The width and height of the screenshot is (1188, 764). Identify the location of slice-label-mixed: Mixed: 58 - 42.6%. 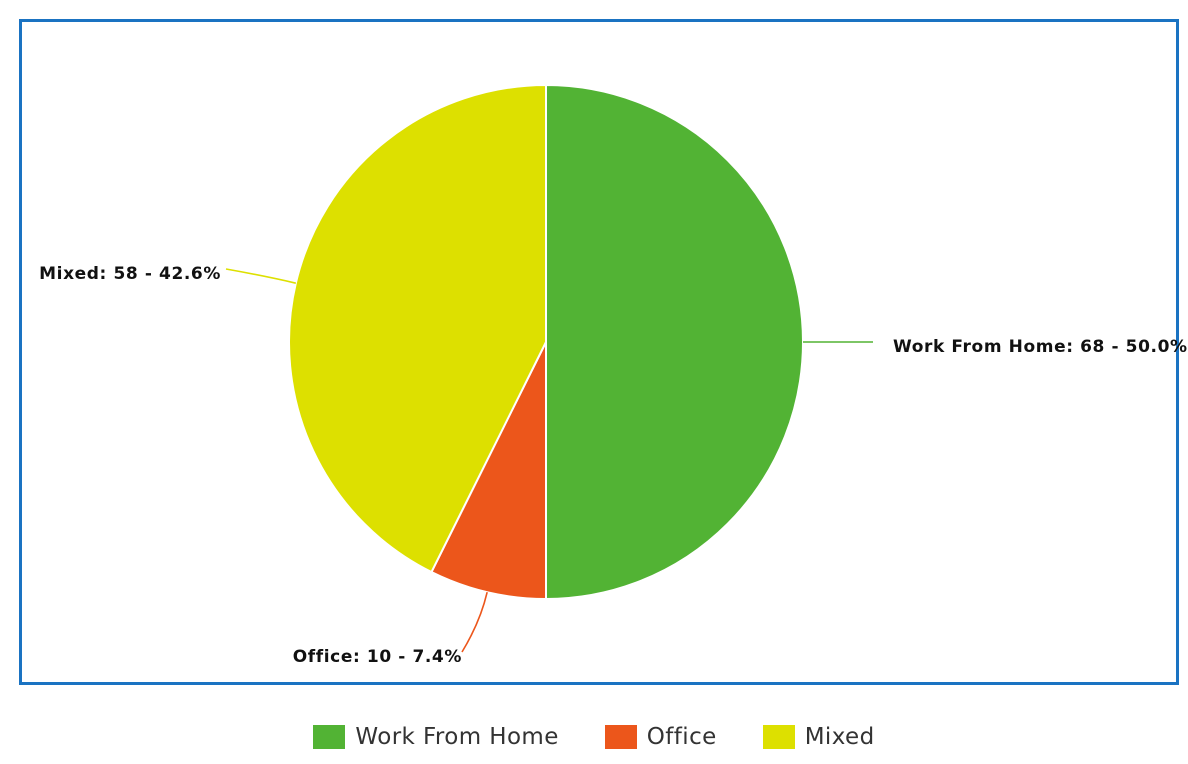
(130, 274).